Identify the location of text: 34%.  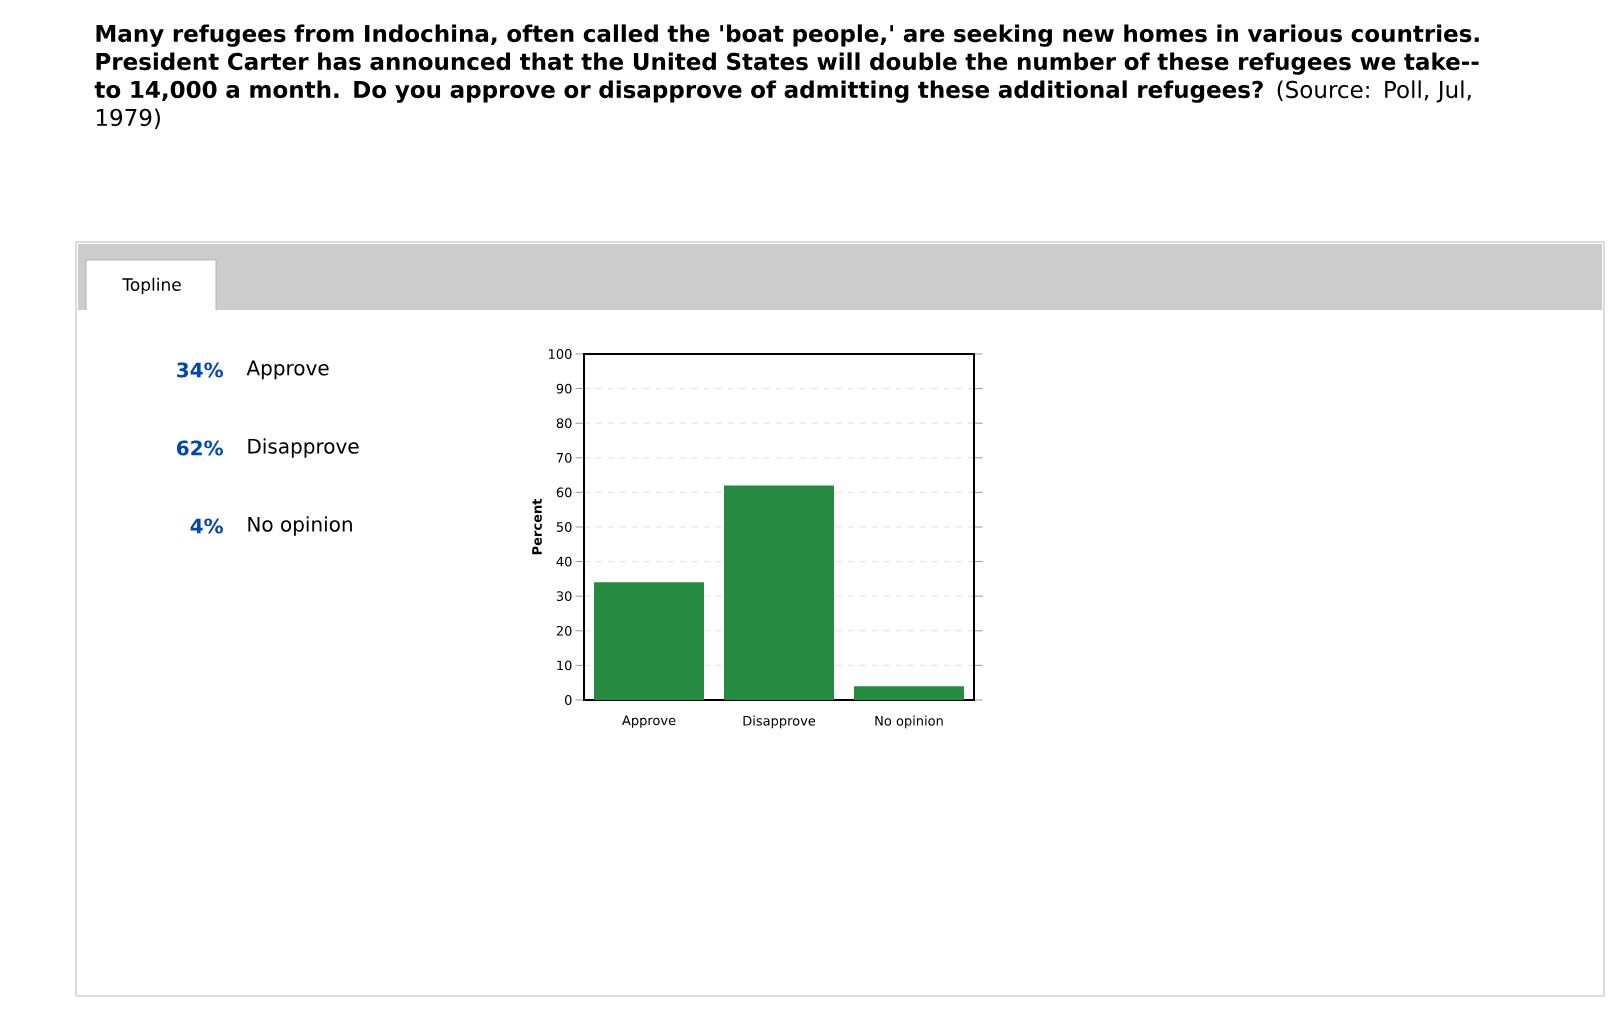
(200, 370).